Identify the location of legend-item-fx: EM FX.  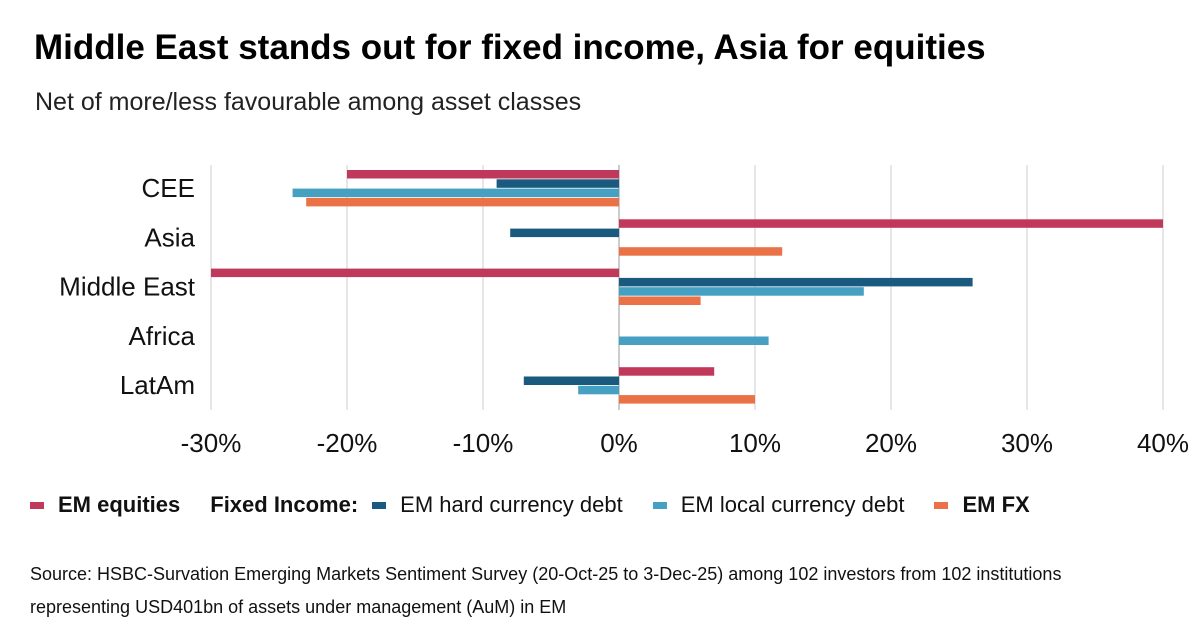
(982, 505).